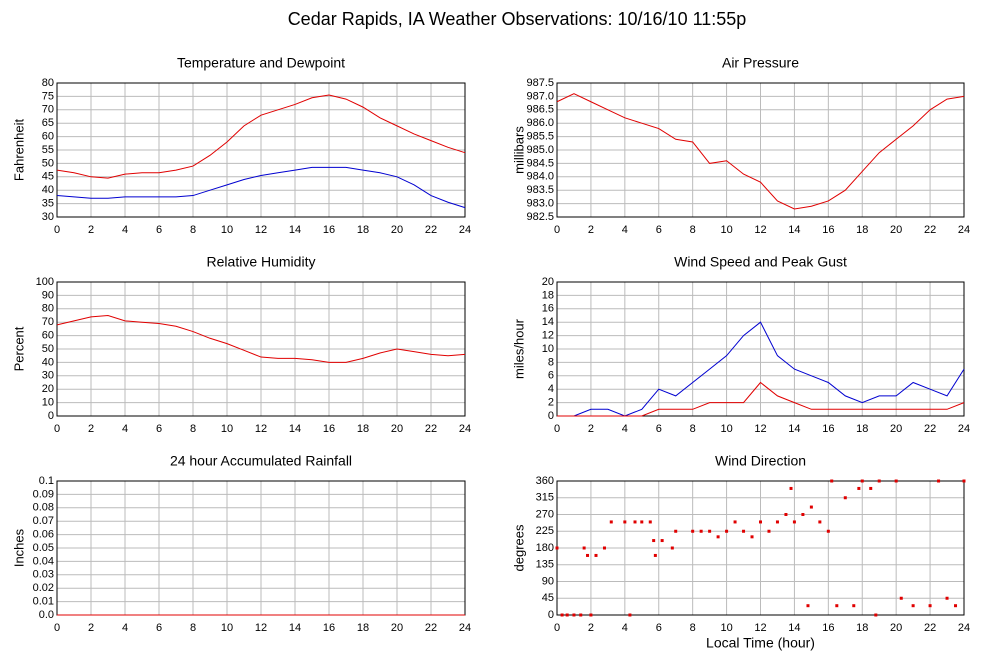 The image size is (999, 659). Describe the element at coordinates (43, 561) in the screenshot. I see `y-tick-label: 0.04` at that location.